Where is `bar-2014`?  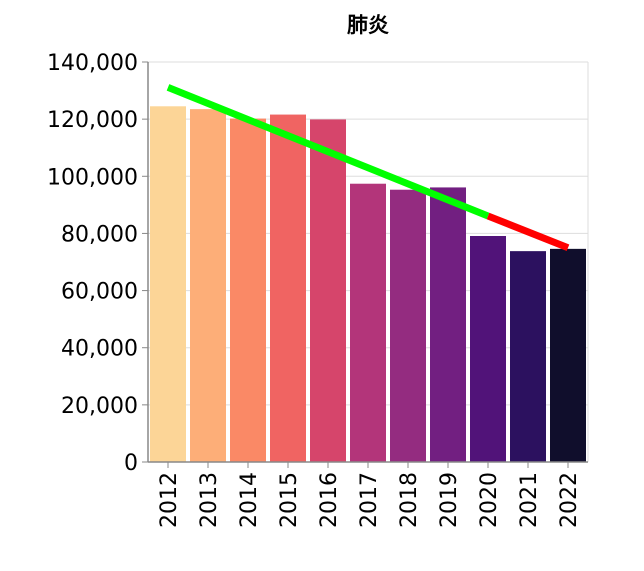
bar-2014 is located at coordinates (248, 290).